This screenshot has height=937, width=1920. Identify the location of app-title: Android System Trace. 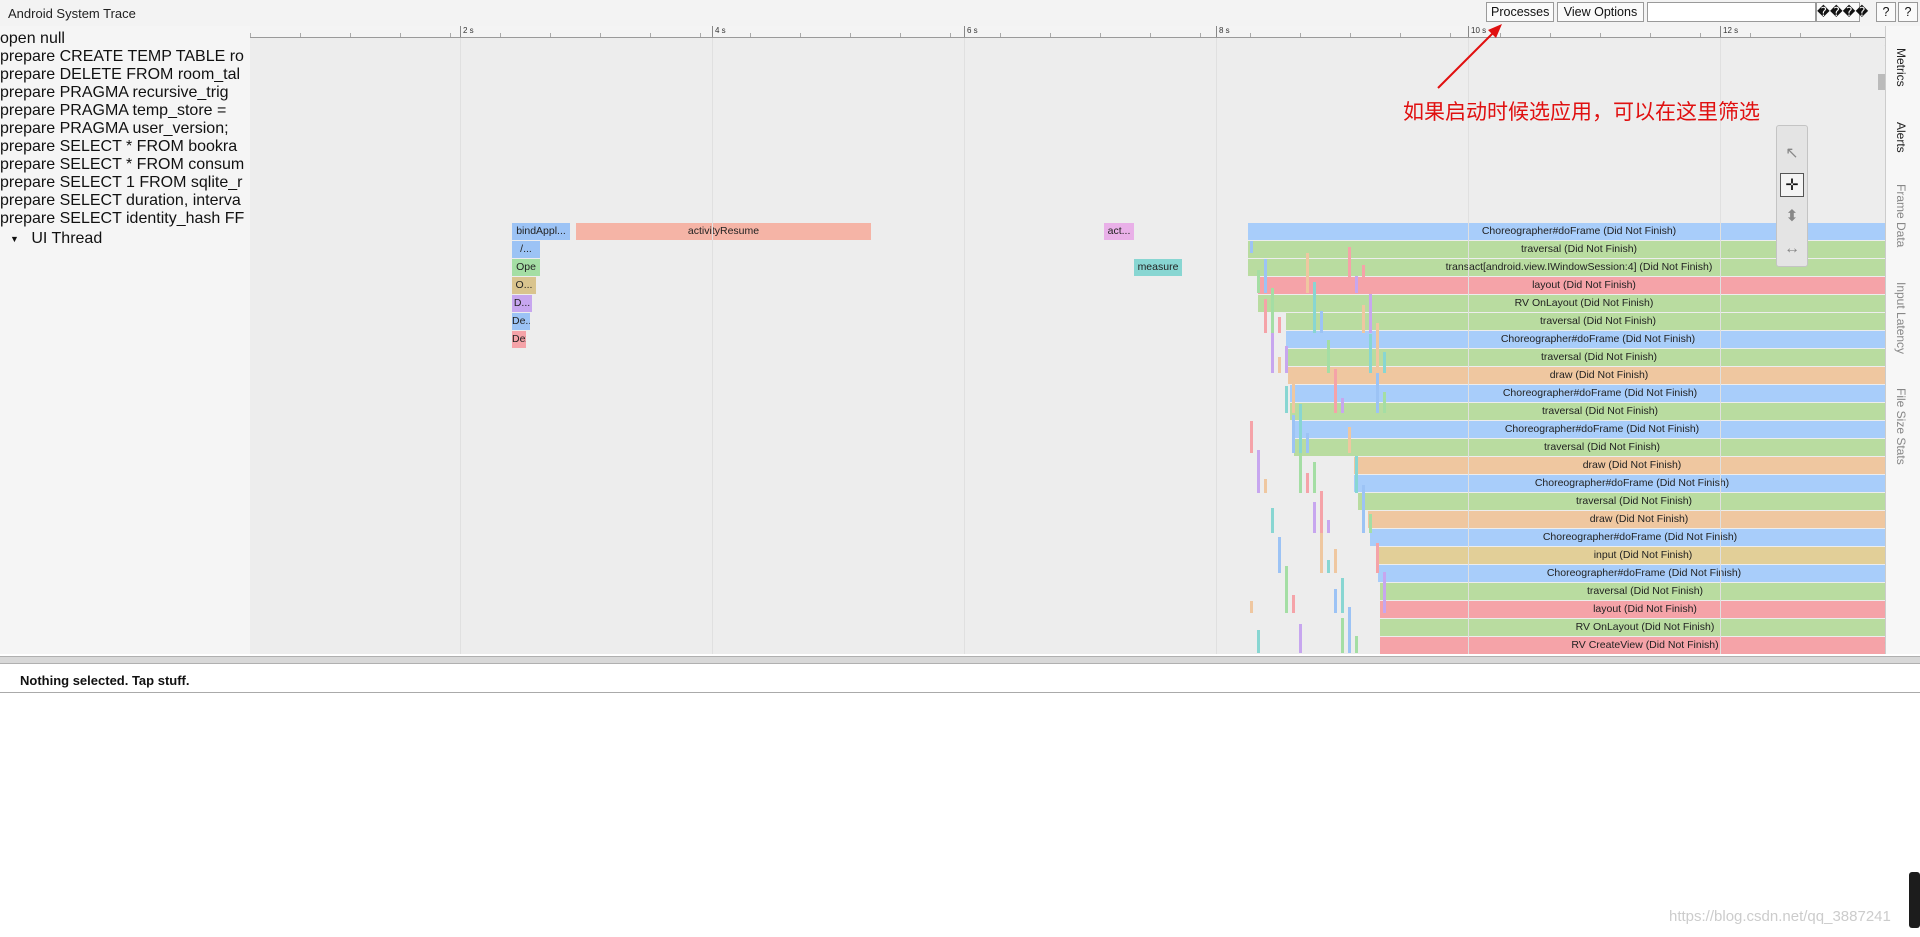
(72, 13).